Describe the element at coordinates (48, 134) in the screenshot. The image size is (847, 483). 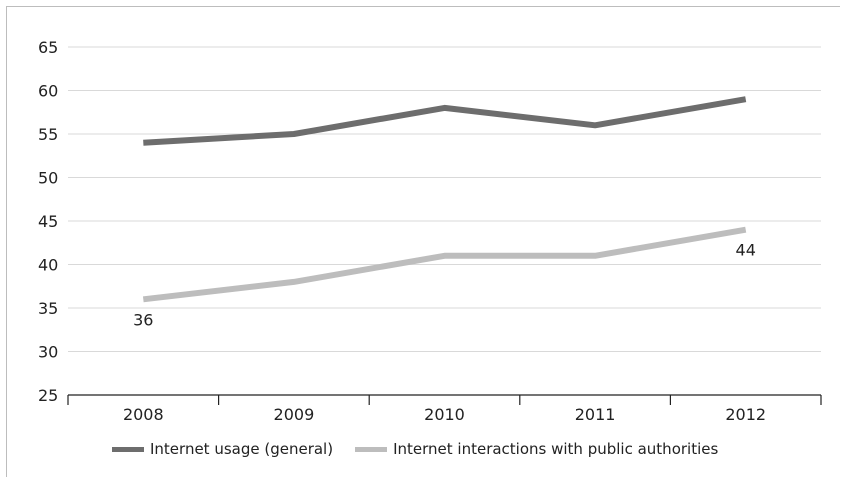
I see `y-tick-label: 55` at that location.